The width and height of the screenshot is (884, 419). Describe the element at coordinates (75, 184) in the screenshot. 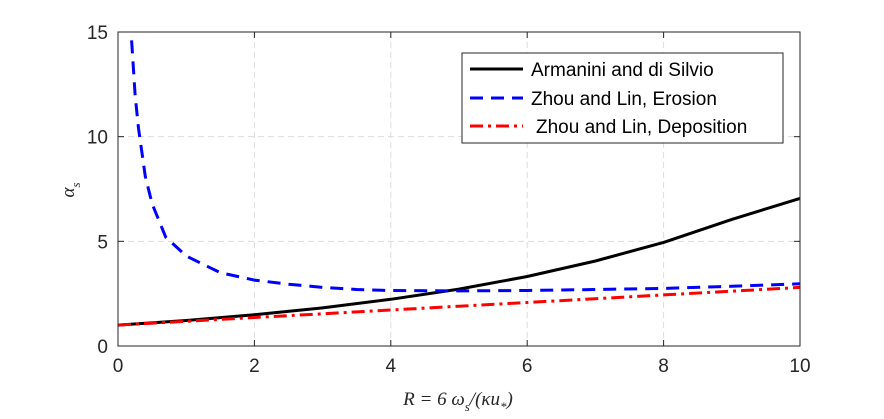

I see `y-axis-label-sub: s` at that location.